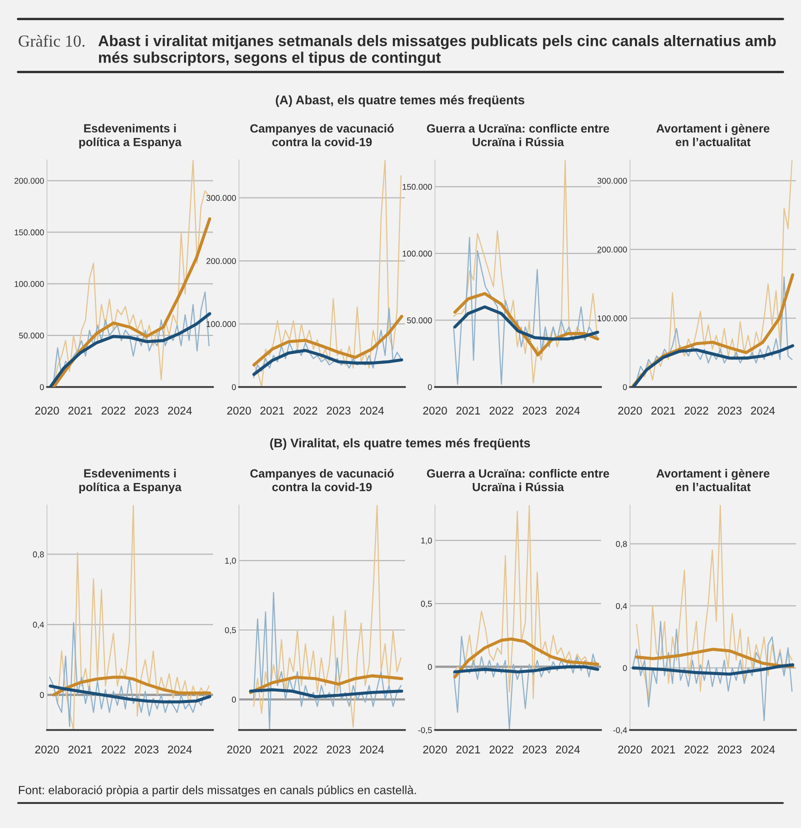 This screenshot has width=801, height=828. Describe the element at coordinates (425, 730) in the screenshot. I see `y-tick-label: -0,5` at that location.